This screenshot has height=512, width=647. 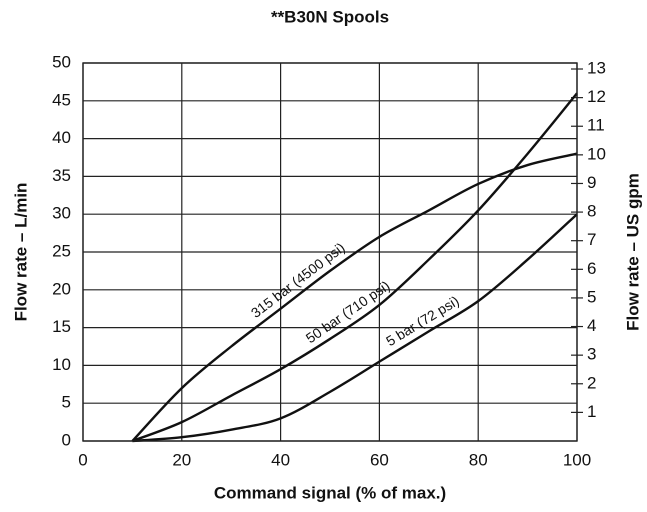 I want to click on y-tick-label: 5, so click(x=66, y=402).